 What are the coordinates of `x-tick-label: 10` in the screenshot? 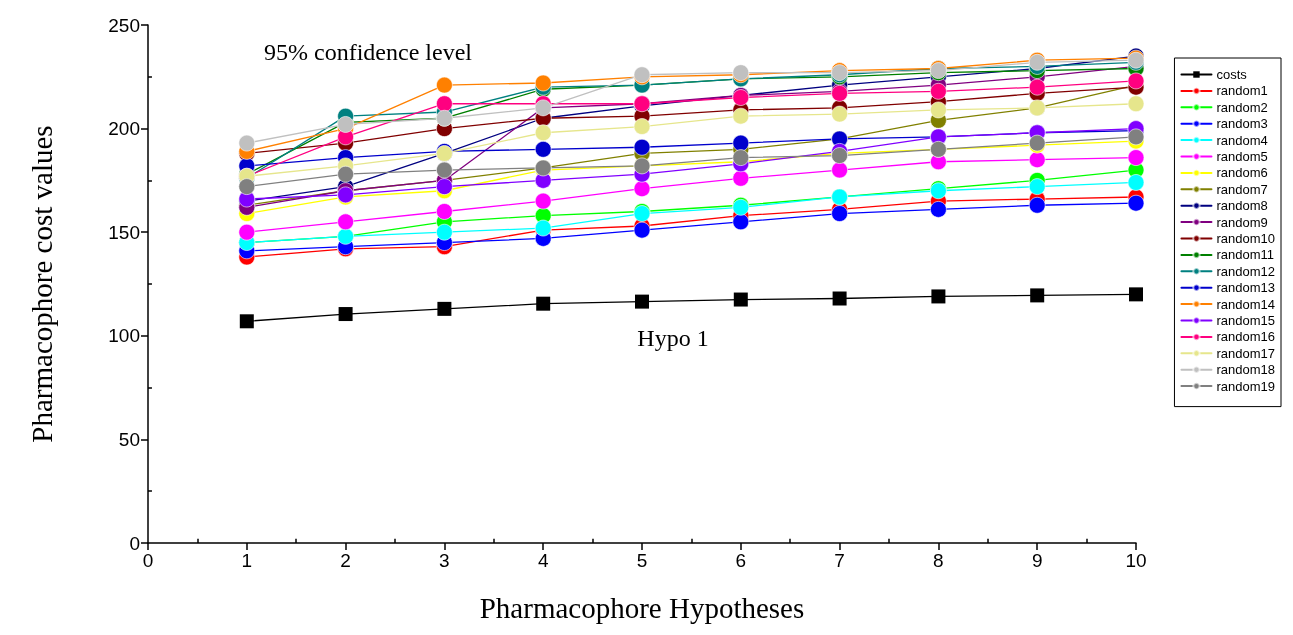 It's located at (1136, 560).